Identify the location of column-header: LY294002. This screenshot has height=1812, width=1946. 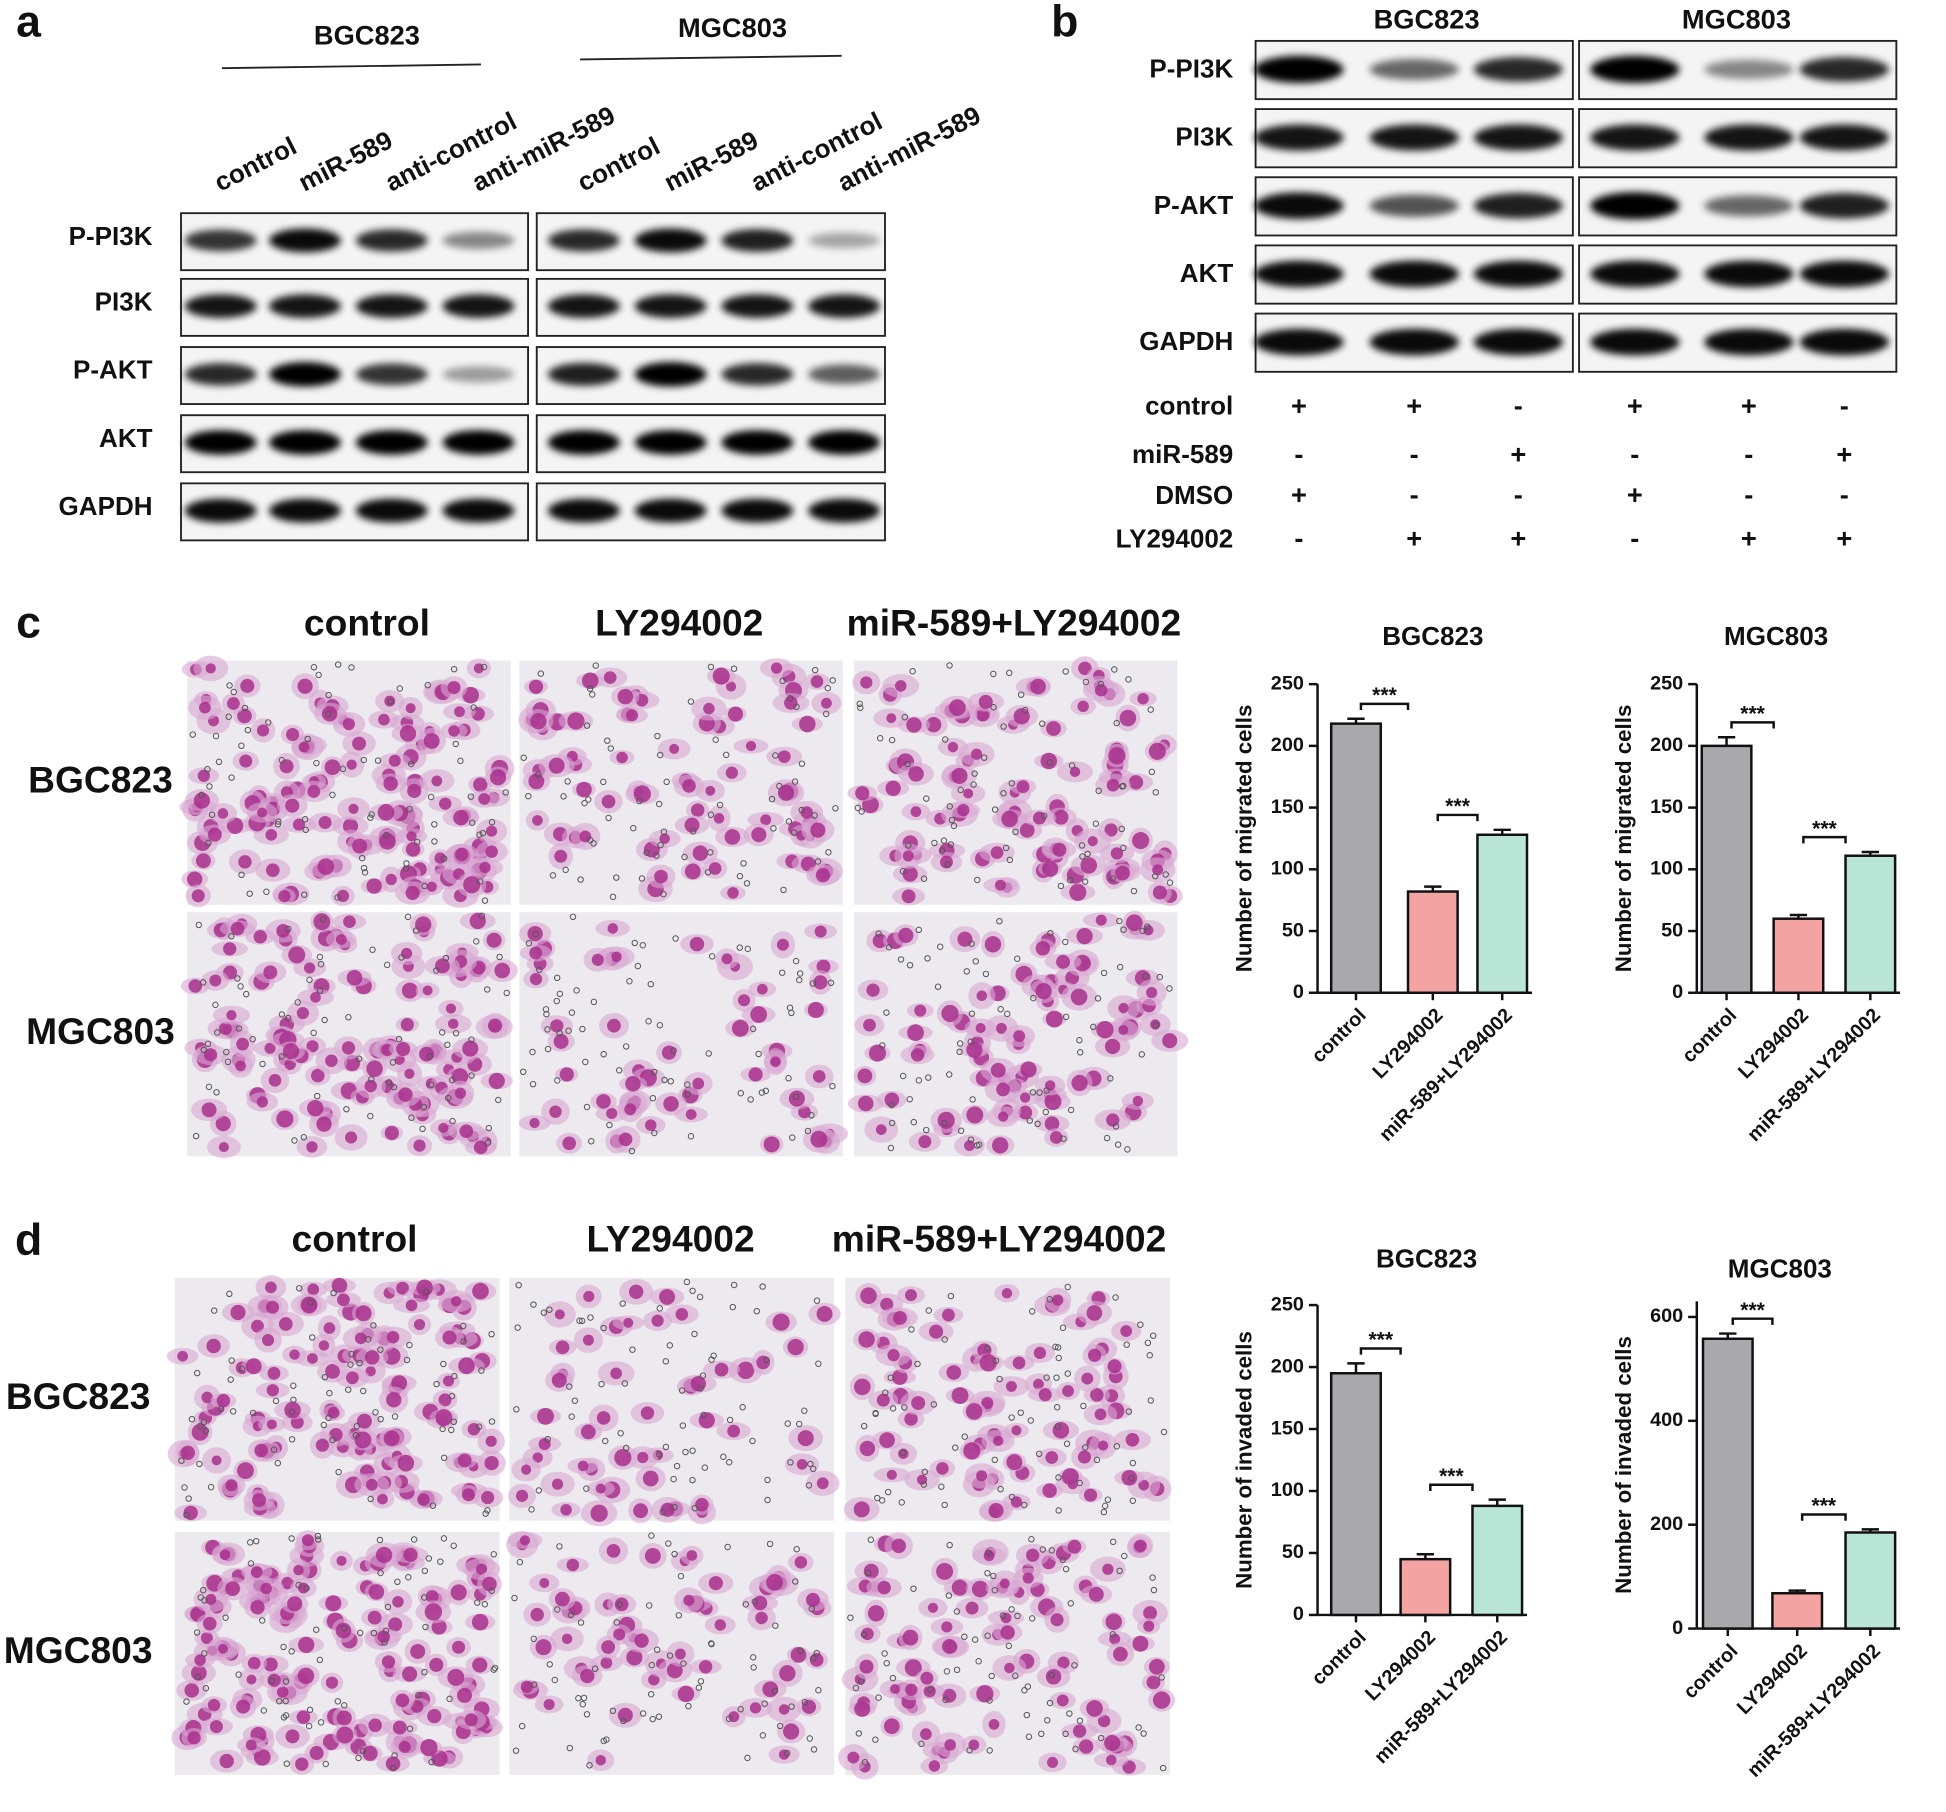
(679, 623).